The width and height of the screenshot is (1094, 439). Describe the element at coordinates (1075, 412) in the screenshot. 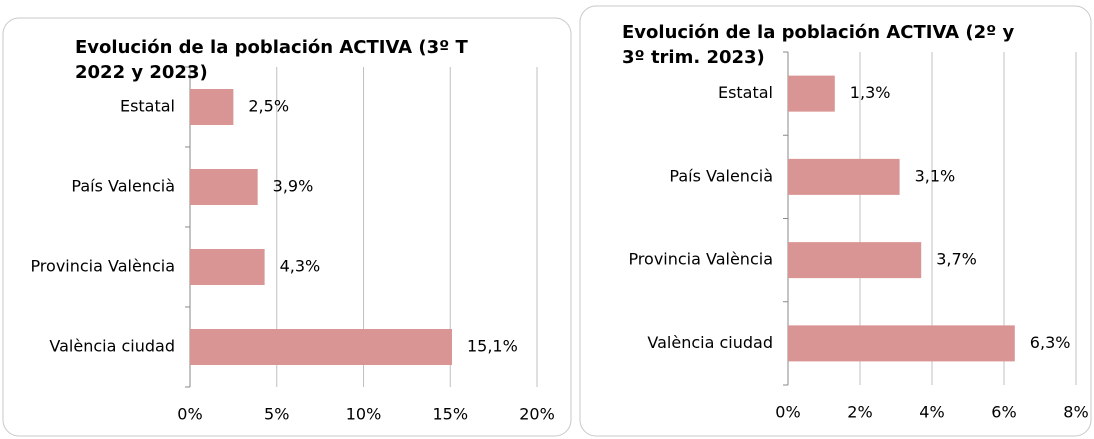

I see `x-tick-label: 8%` at that location.